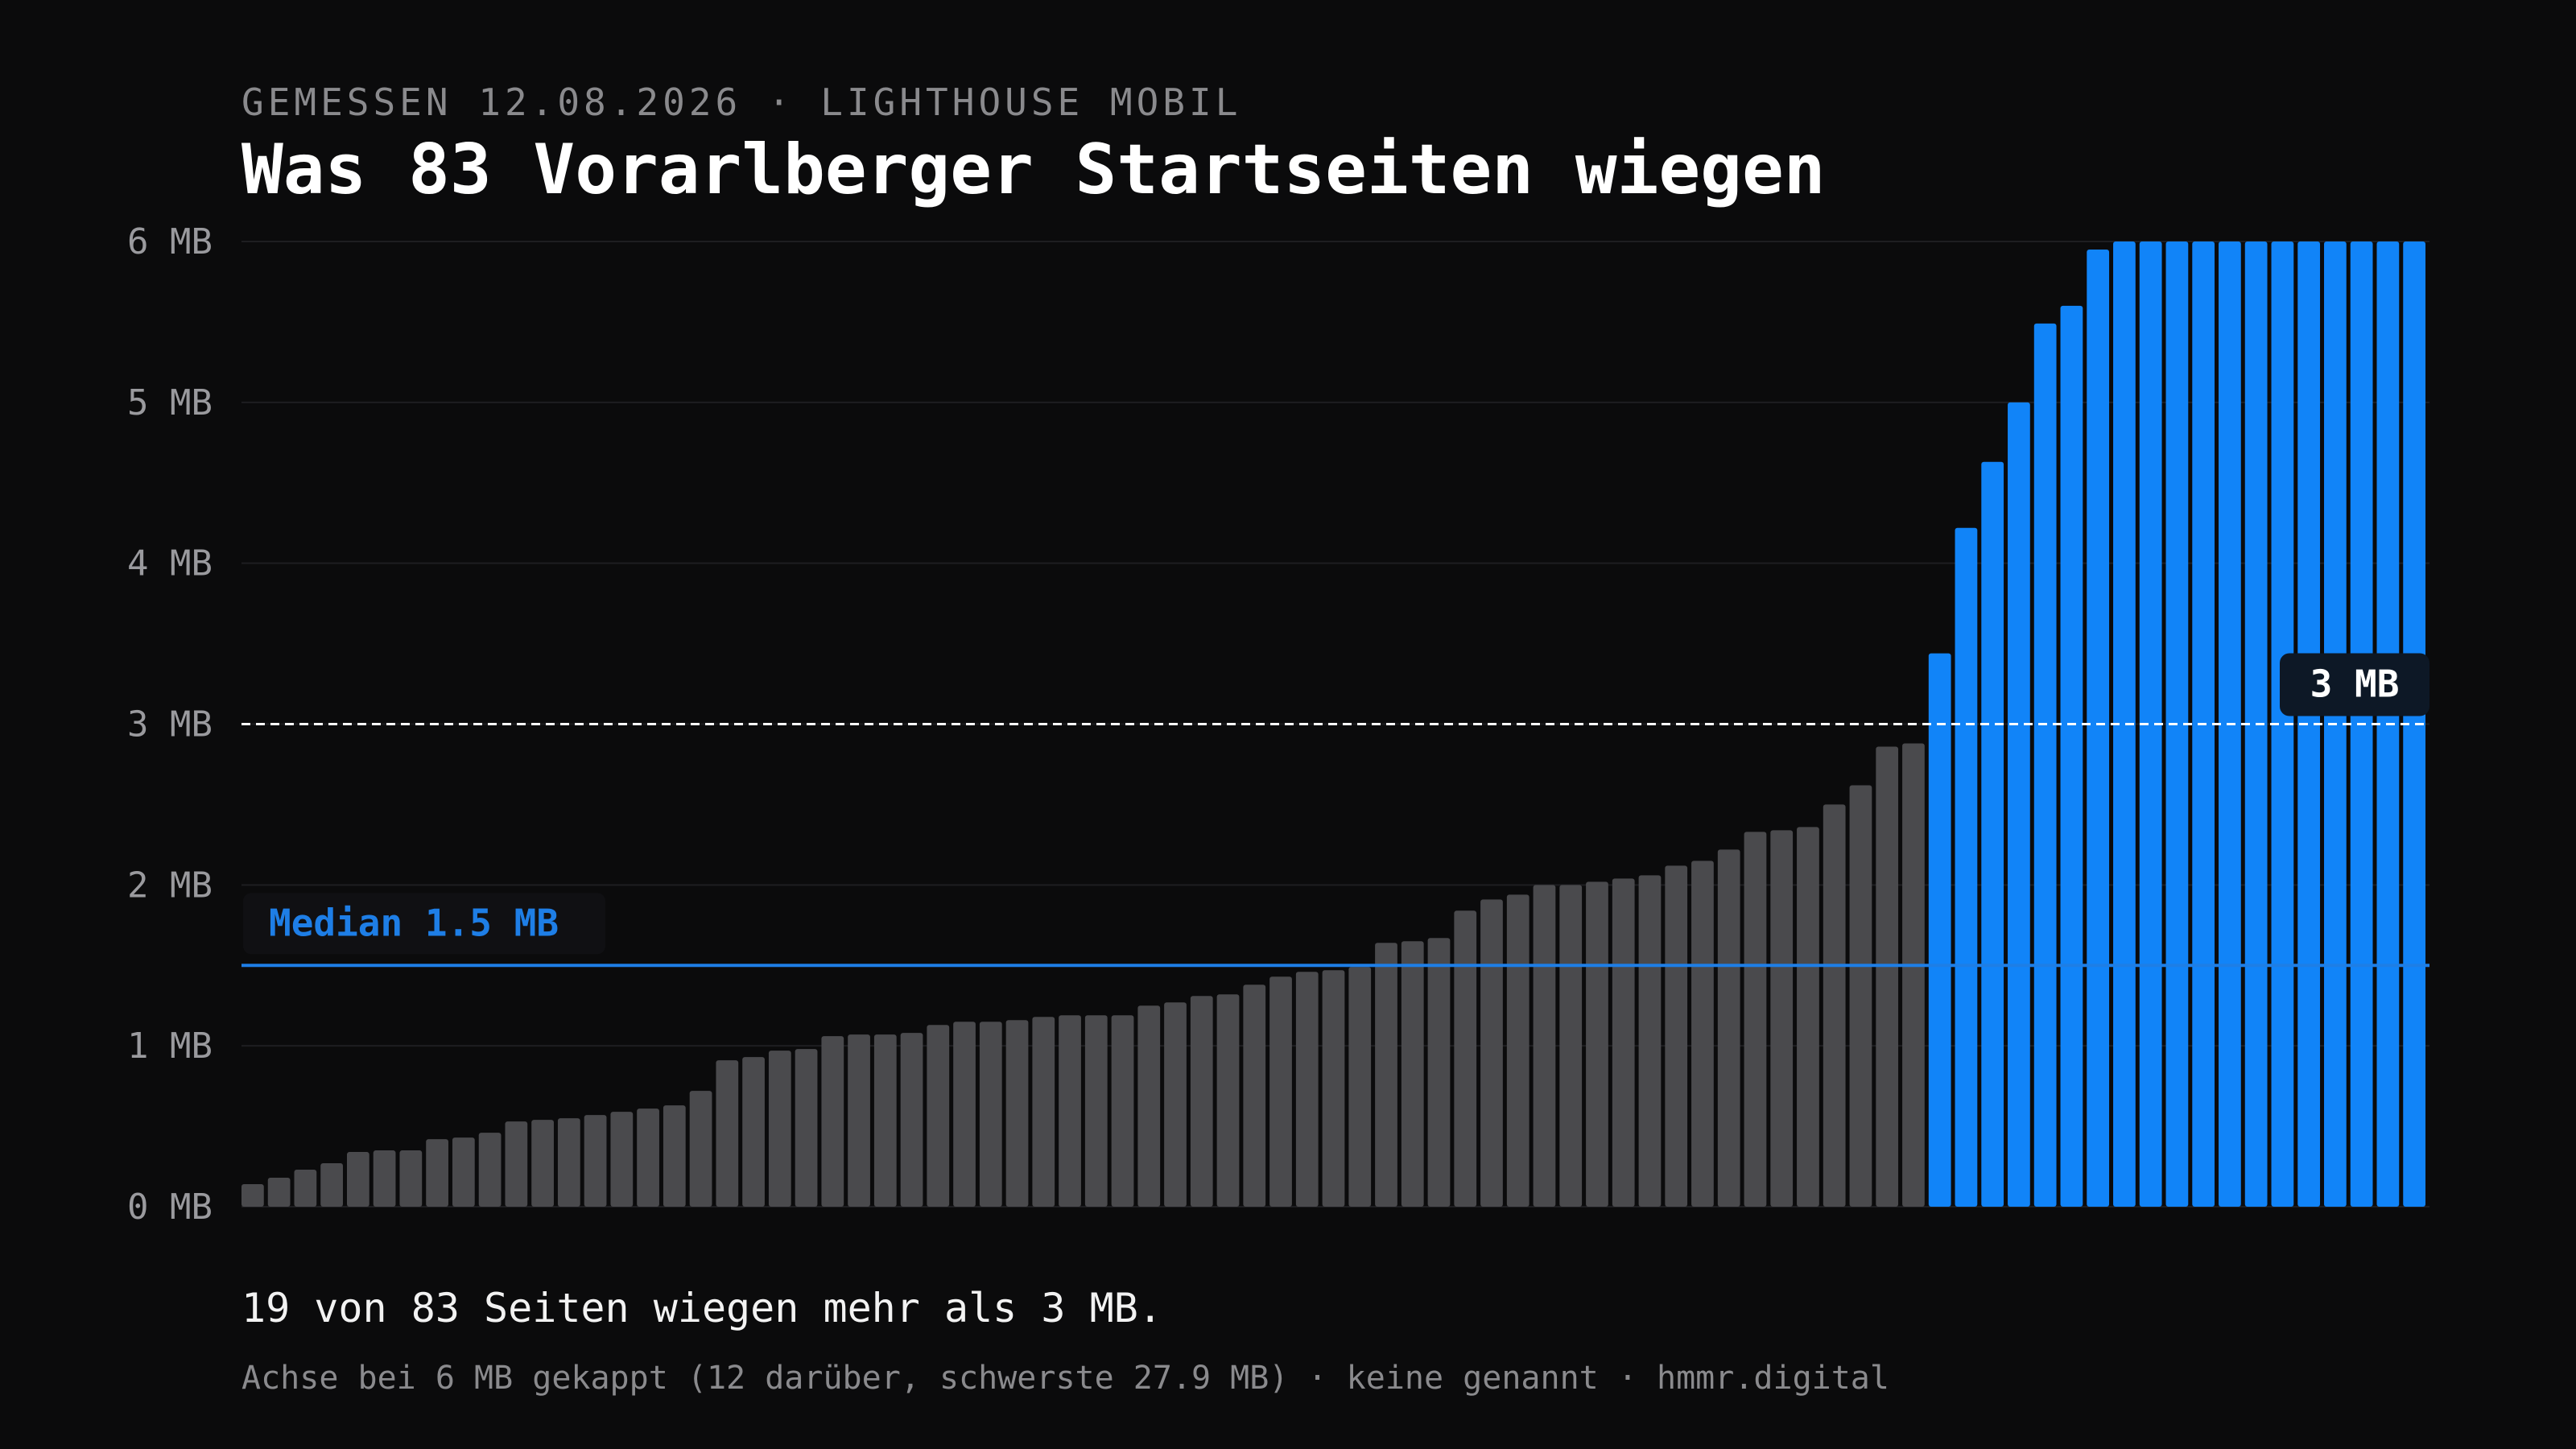  Describe the element at coordinates (741, 102) in the screenshot. I see `chart-kicker: GEMESSEN 12.08.2026 · LIGHTHOUSE MOBIL` at that location.